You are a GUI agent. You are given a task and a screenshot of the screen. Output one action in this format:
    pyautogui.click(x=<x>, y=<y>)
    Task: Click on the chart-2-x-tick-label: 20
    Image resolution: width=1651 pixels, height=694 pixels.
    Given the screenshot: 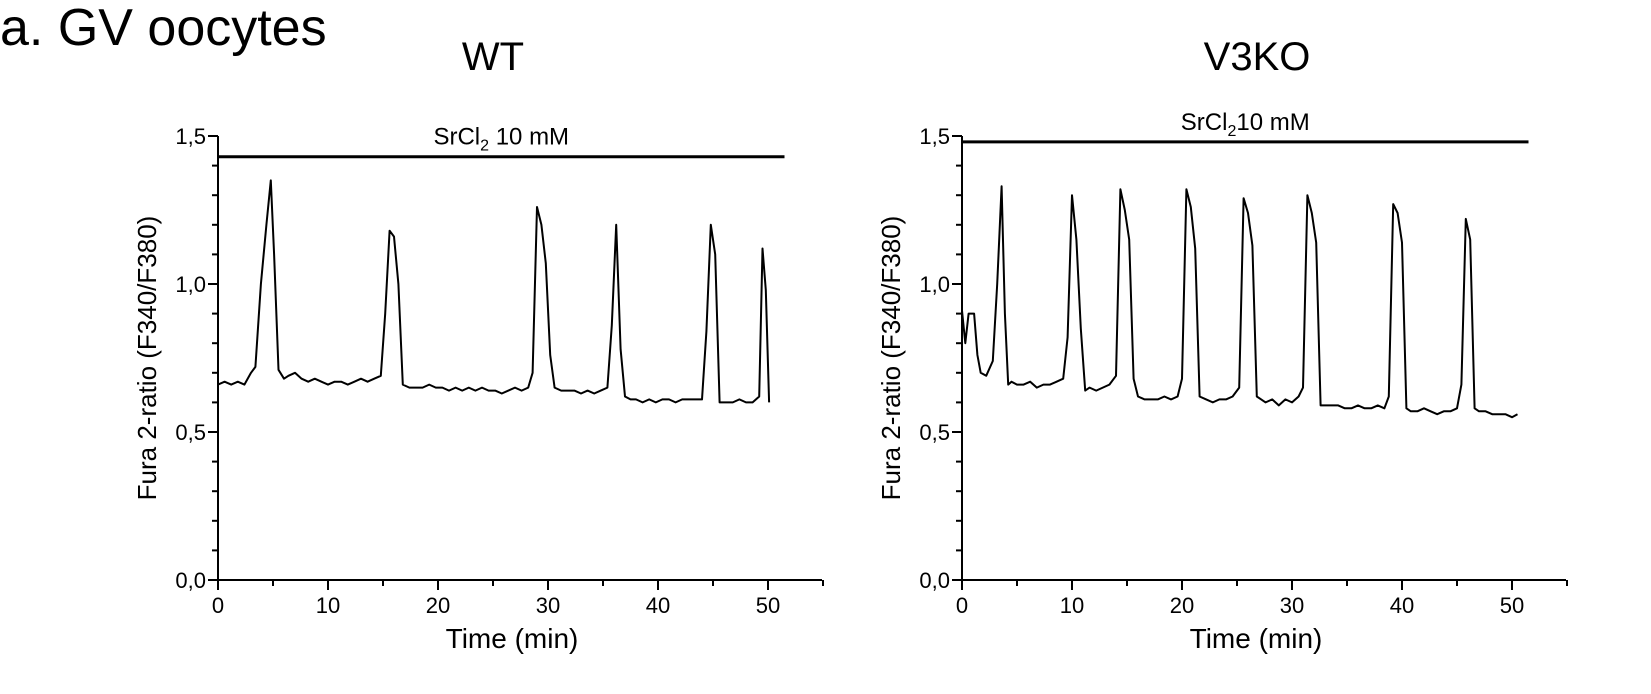 What is the action you would take?
    pyautogui.click(x=1182, y=605)
    